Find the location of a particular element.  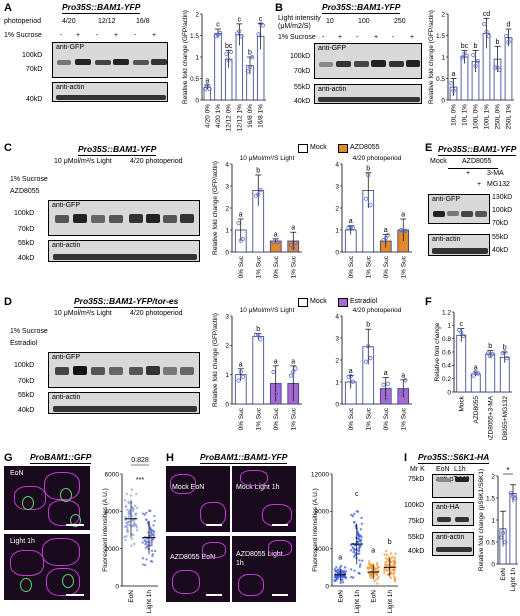

x-tick-label: AZD8055 is located at coordinates (476, 410).